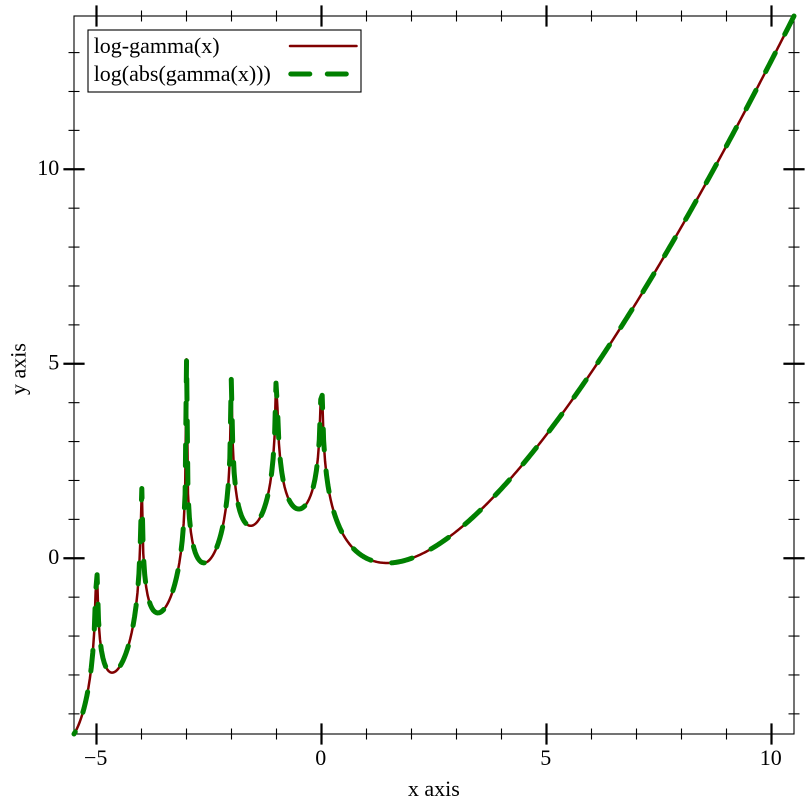  Describe the element at coordinates (157, 45) in the screenshot. I see `svg-text: log-gamma(x)` at that location.